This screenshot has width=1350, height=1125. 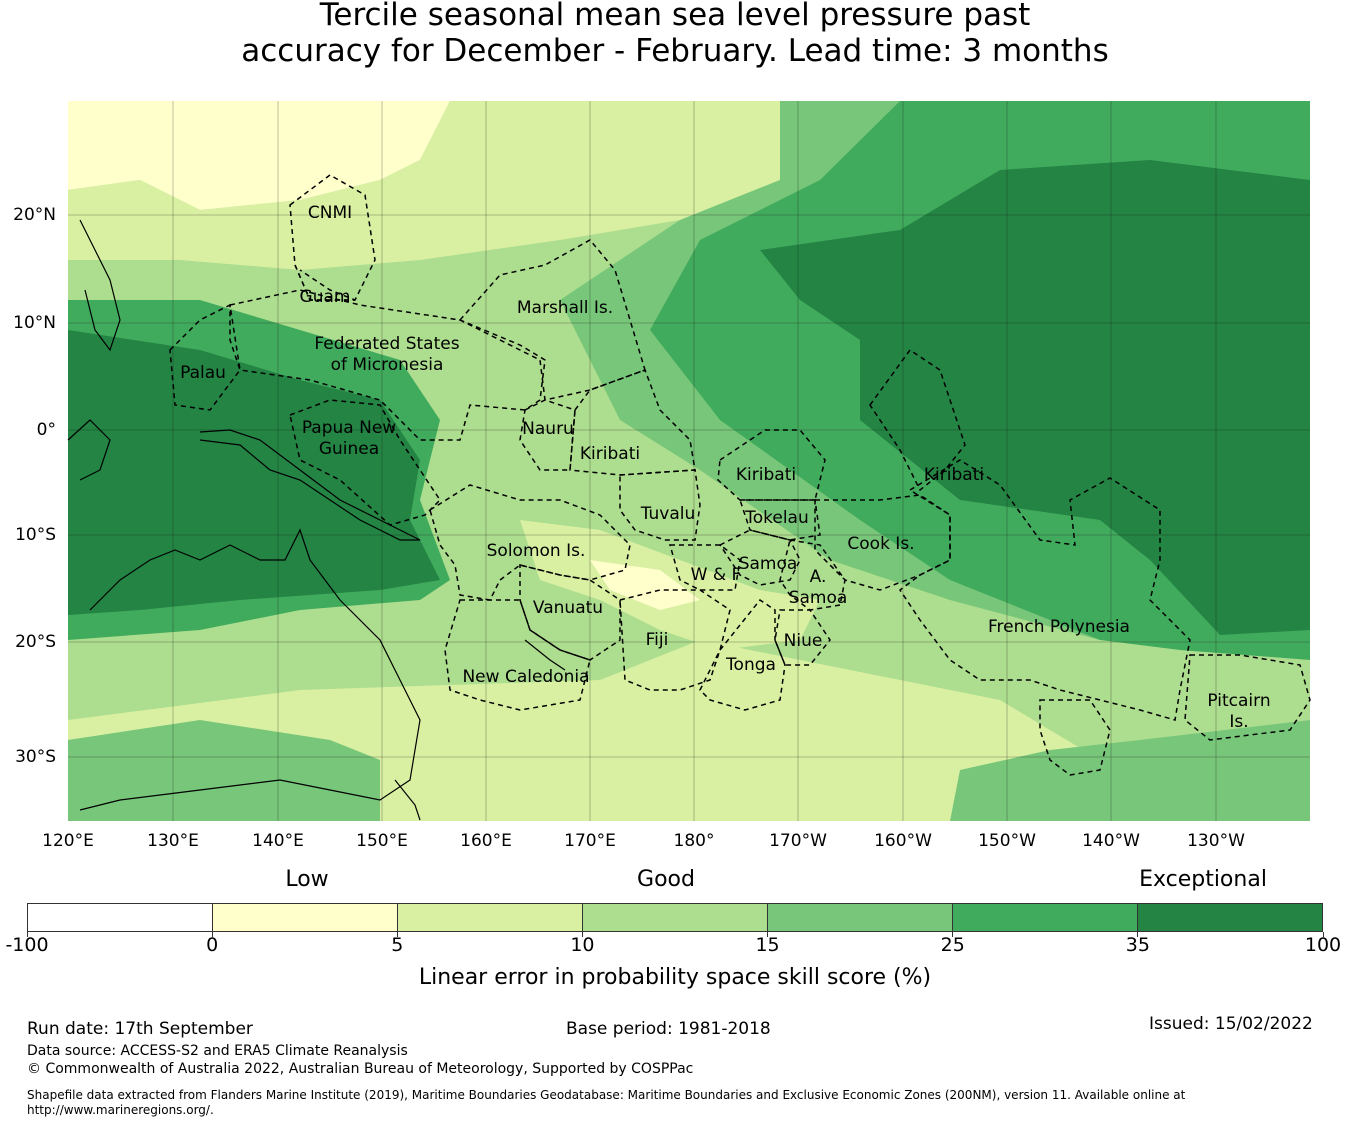 What do you see at coordinates (632, 422) in the screenshot?
I see `eez-kiribati-gilbert` at bounding box center [632, 422].